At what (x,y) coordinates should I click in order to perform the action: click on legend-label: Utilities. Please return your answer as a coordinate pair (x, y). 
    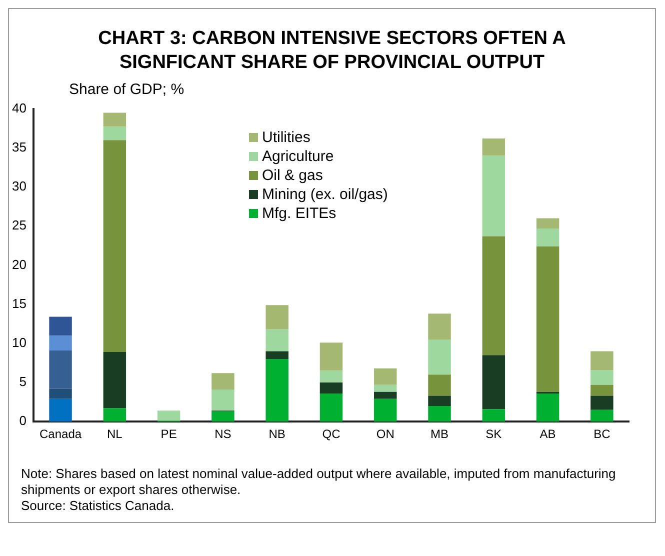
    Looking at the image, I should click on (286, 137).